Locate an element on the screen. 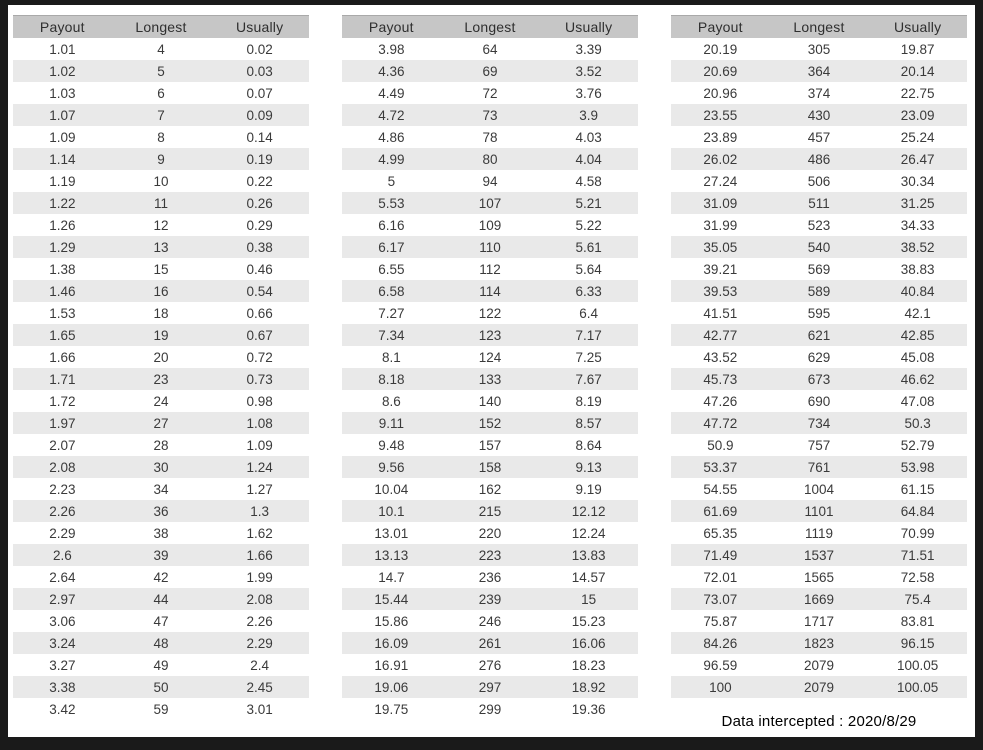 The width and height of the screenshot is (983, 750). table-cell: 239 is located at coordinates (490, 599).